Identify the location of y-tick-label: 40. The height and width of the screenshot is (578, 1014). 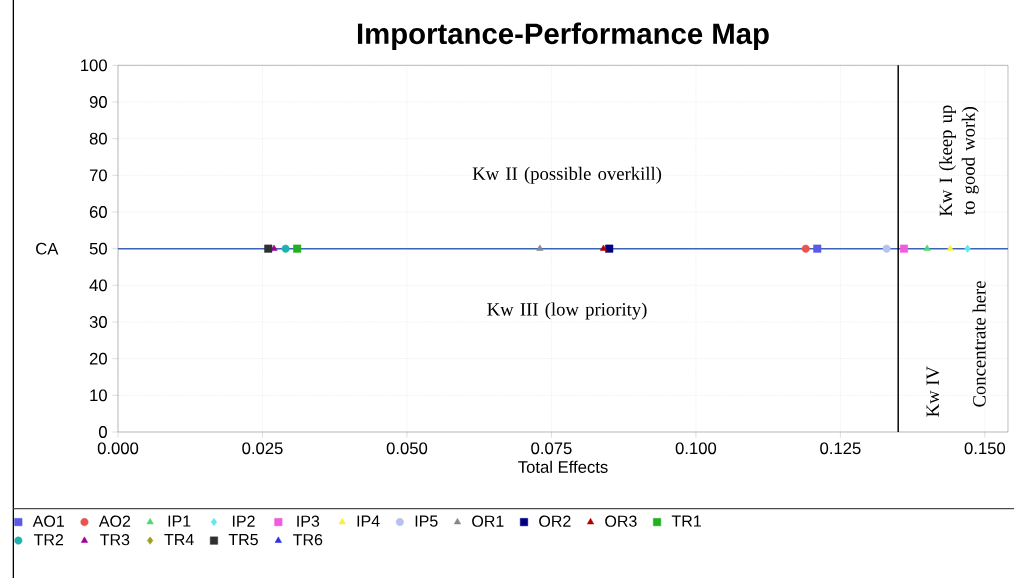
(98, 285).